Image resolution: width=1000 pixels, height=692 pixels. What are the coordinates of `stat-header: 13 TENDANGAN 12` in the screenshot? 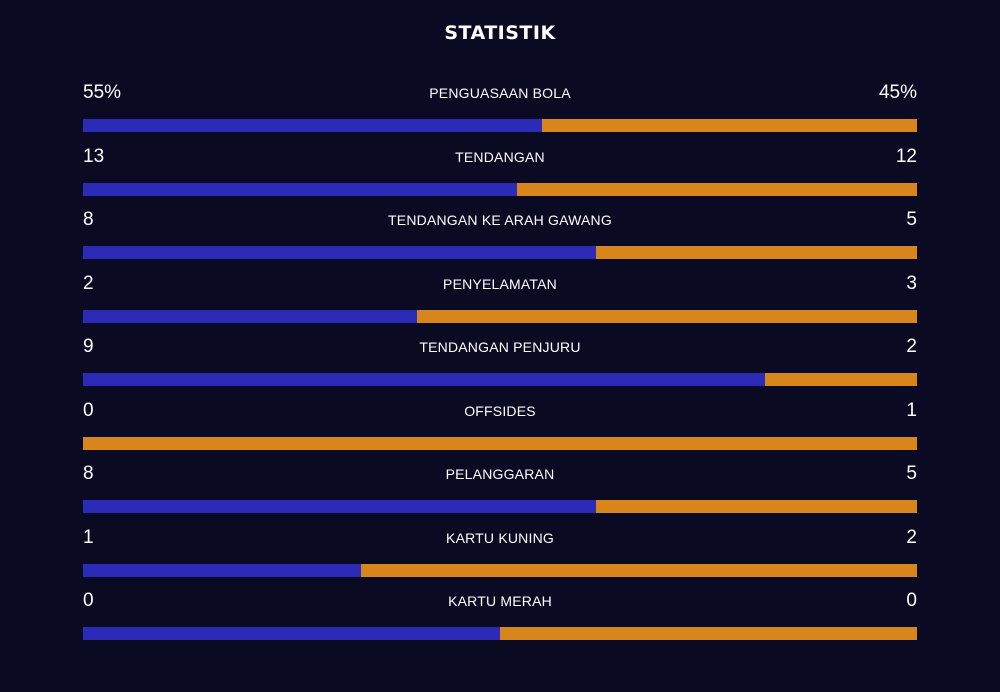 It's located at (500, 157).